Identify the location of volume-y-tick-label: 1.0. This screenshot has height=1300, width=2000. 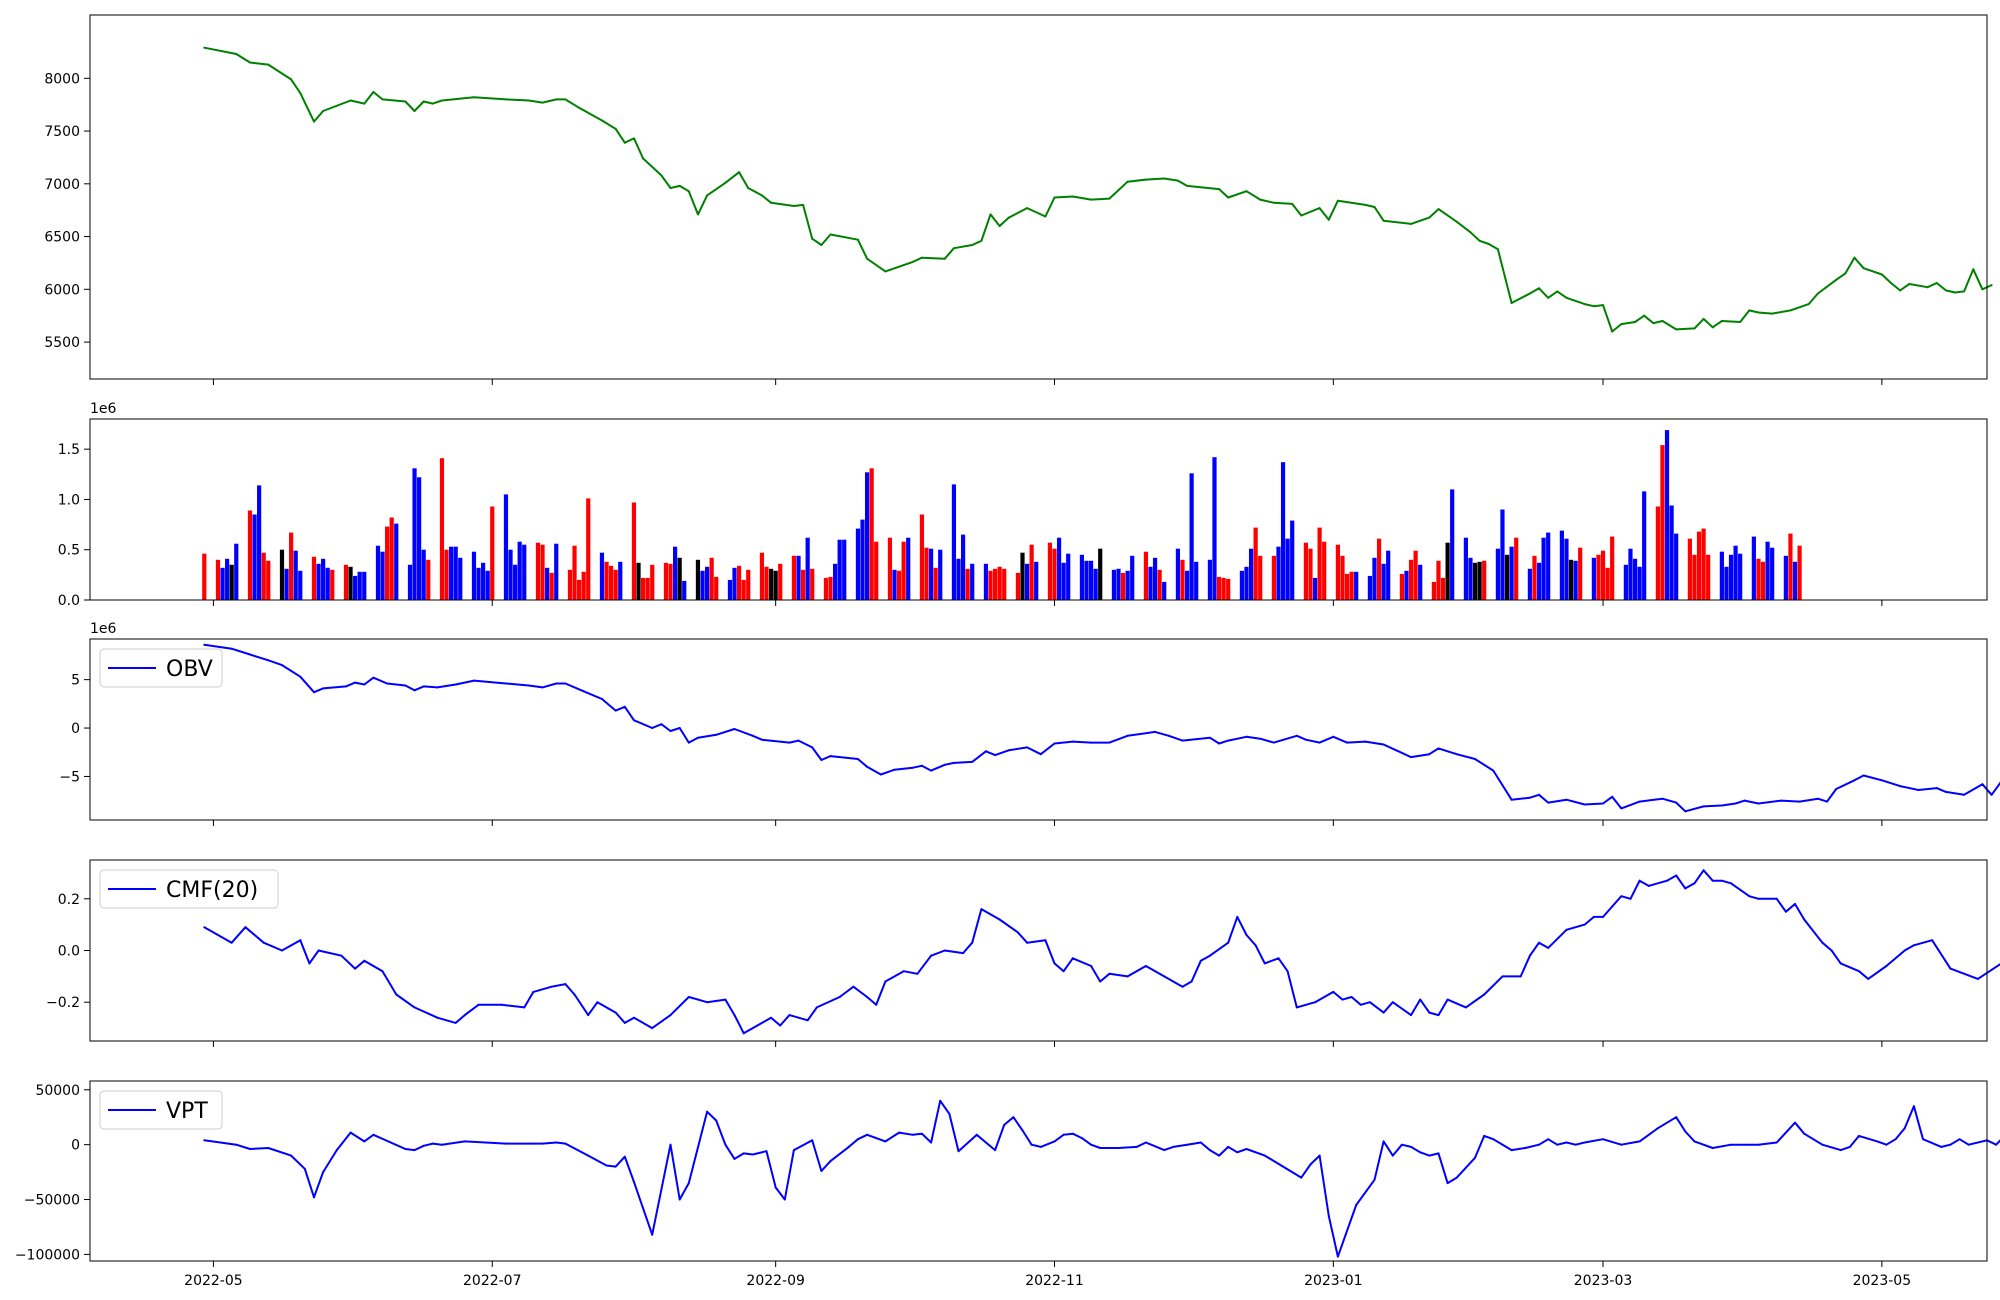
(69, 500).